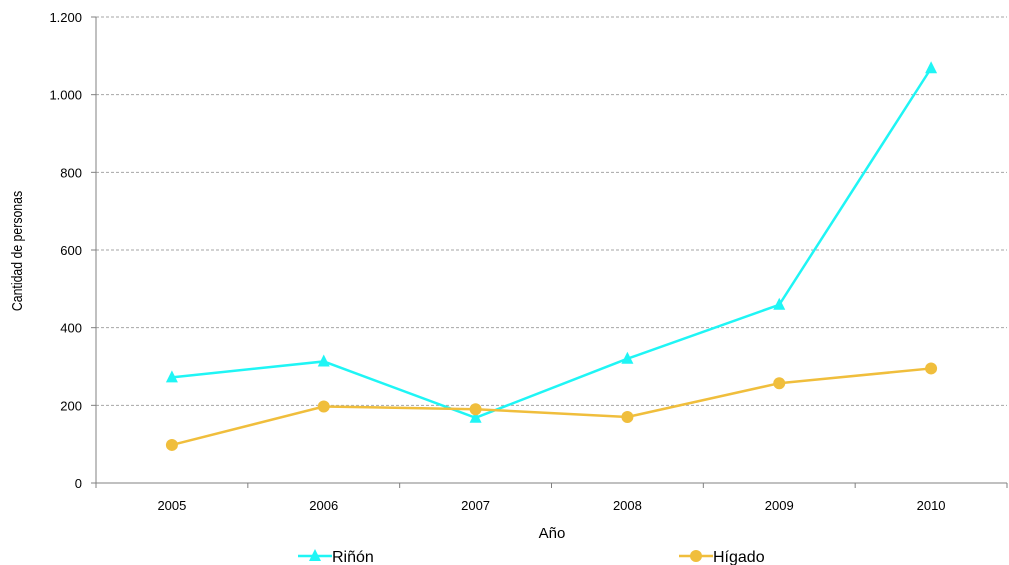 This screenshot has height=565, width=1009. What do you see at coordinates (71, 172) in the screenshot?
I see `y-tick-label: 800` at bounding box center [71, 172].